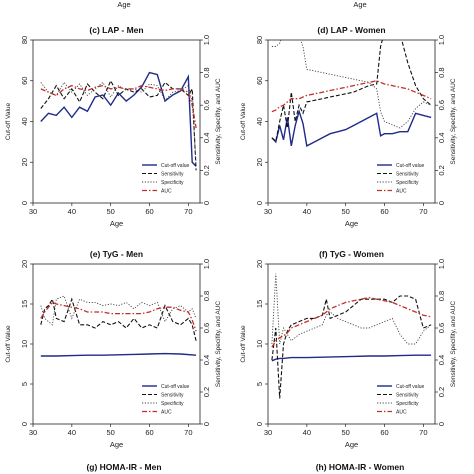  Describe the element at coordinates (351, 254) in the screenshot. I see `panel-title: (f) TyG - Women` at that location.